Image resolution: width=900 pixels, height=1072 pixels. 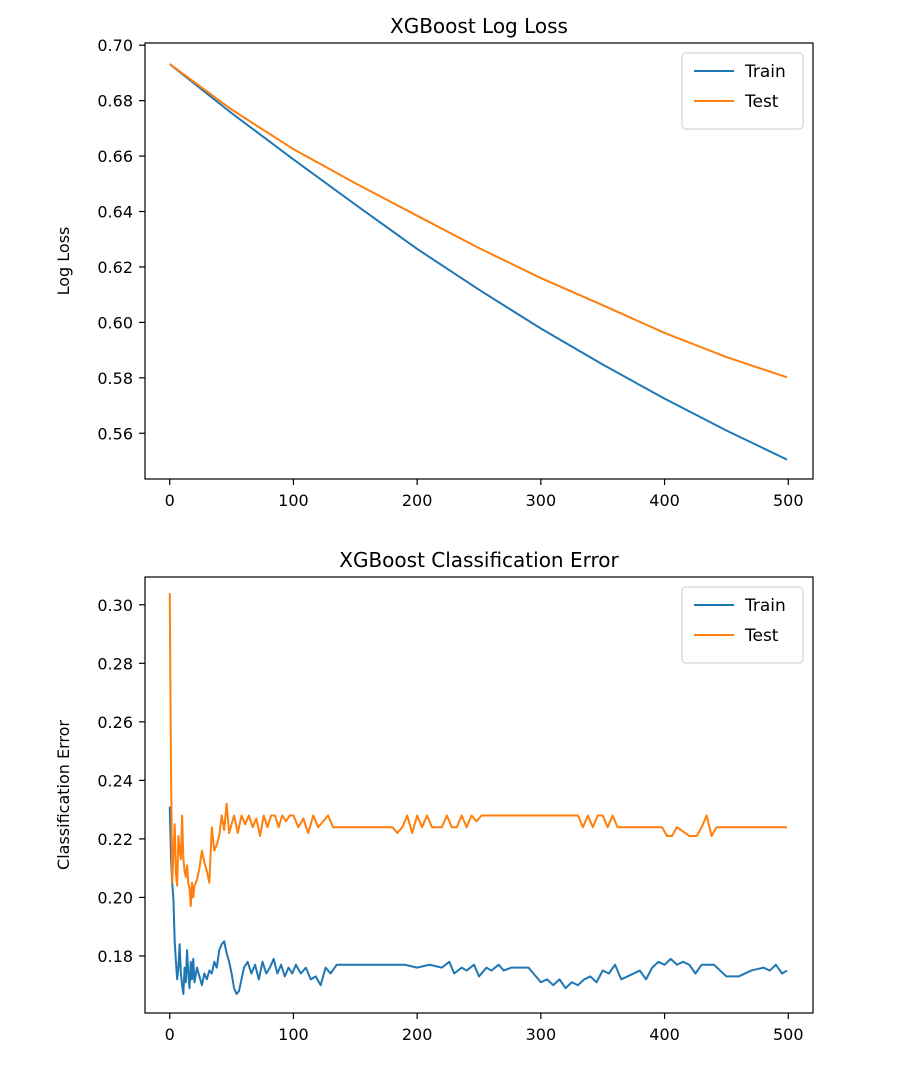 What do you see at coordinates (478, 900) in the screenshot?
I see `series-line-train` at bounding box center [478, 900].